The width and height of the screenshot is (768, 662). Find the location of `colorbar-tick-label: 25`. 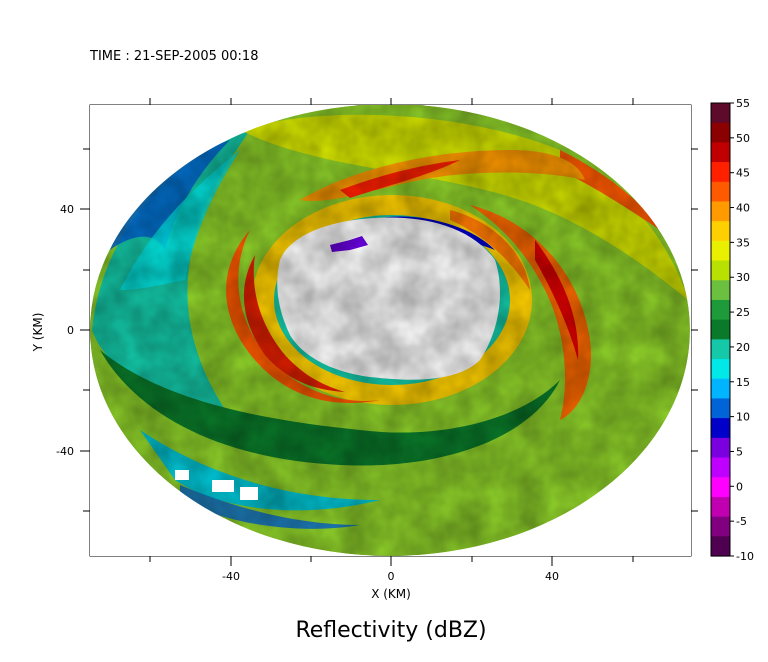

colorbar-tick-label: 25 is located at coordinates (743, 312).